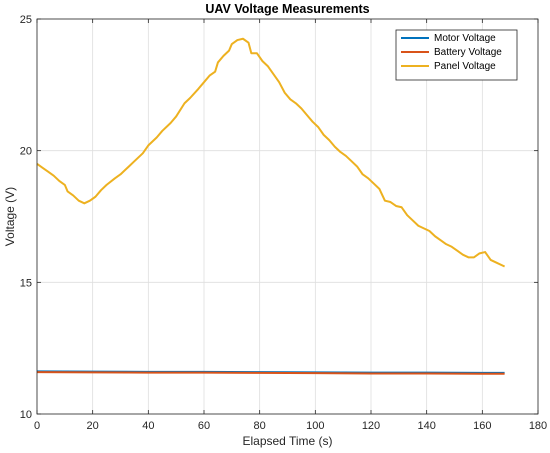 The image size is (550, 453). What do you see at coordinates (270, 373) in the screenshot?
I see `series-line-battery-voltage` at bounding box center [270, 373].